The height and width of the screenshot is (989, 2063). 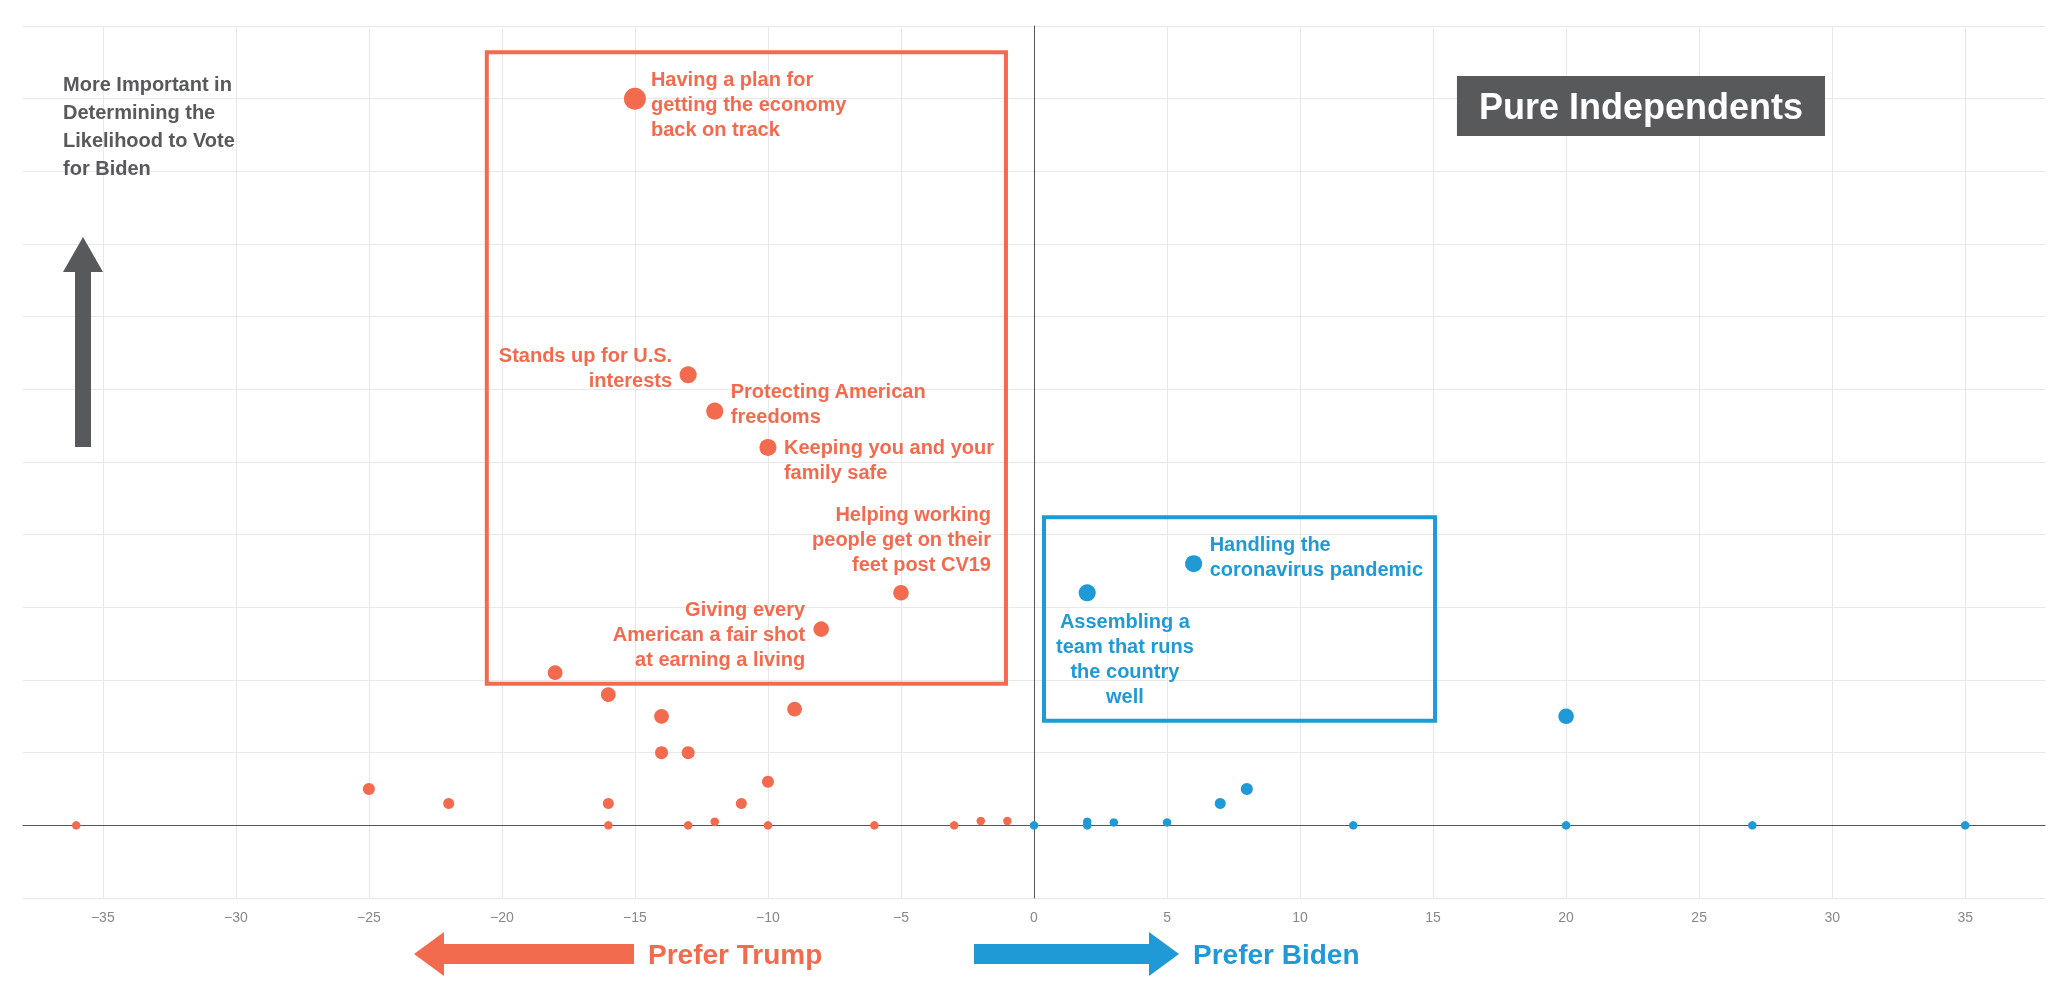 I want to click on x-tick-label: 30, so click(x=1832, y=917).